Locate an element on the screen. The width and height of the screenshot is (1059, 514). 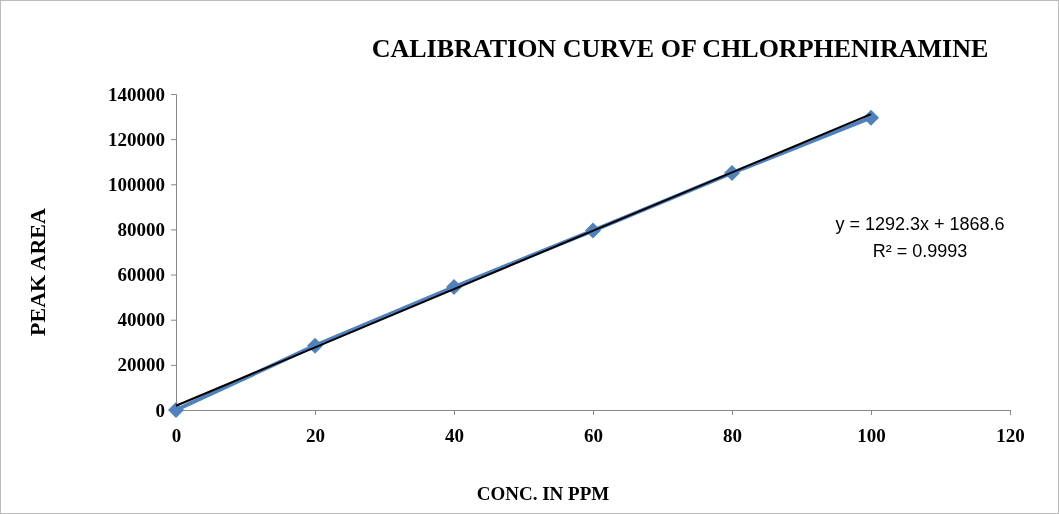
y-tick-label: 40000 is located at coordinates (141, 320).